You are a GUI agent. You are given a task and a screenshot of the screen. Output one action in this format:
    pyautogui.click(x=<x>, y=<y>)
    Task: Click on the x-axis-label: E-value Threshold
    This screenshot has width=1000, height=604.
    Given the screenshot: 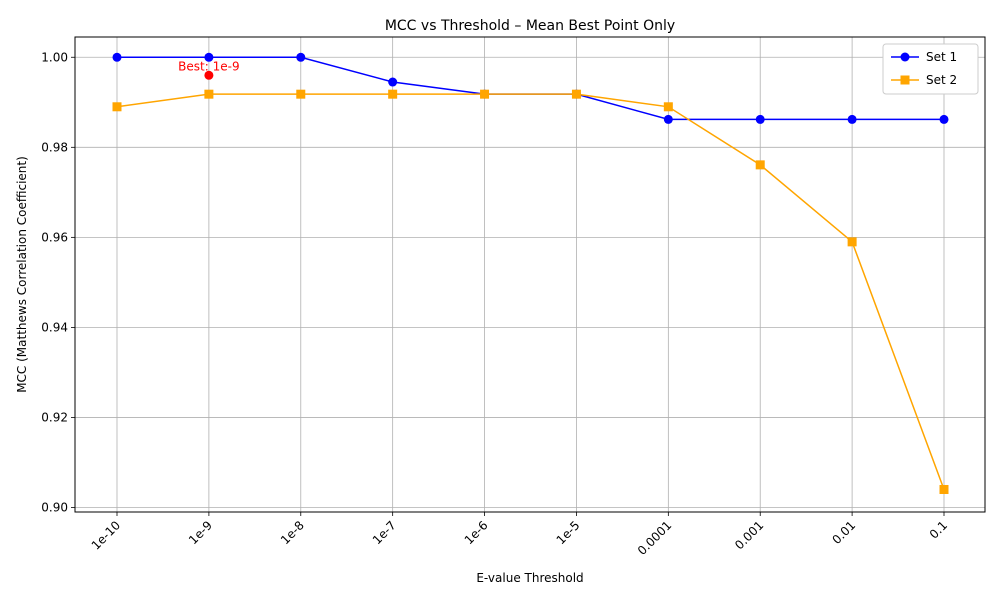 What is the action you would take?
    pyautogui.click(x=529, y=578)
    